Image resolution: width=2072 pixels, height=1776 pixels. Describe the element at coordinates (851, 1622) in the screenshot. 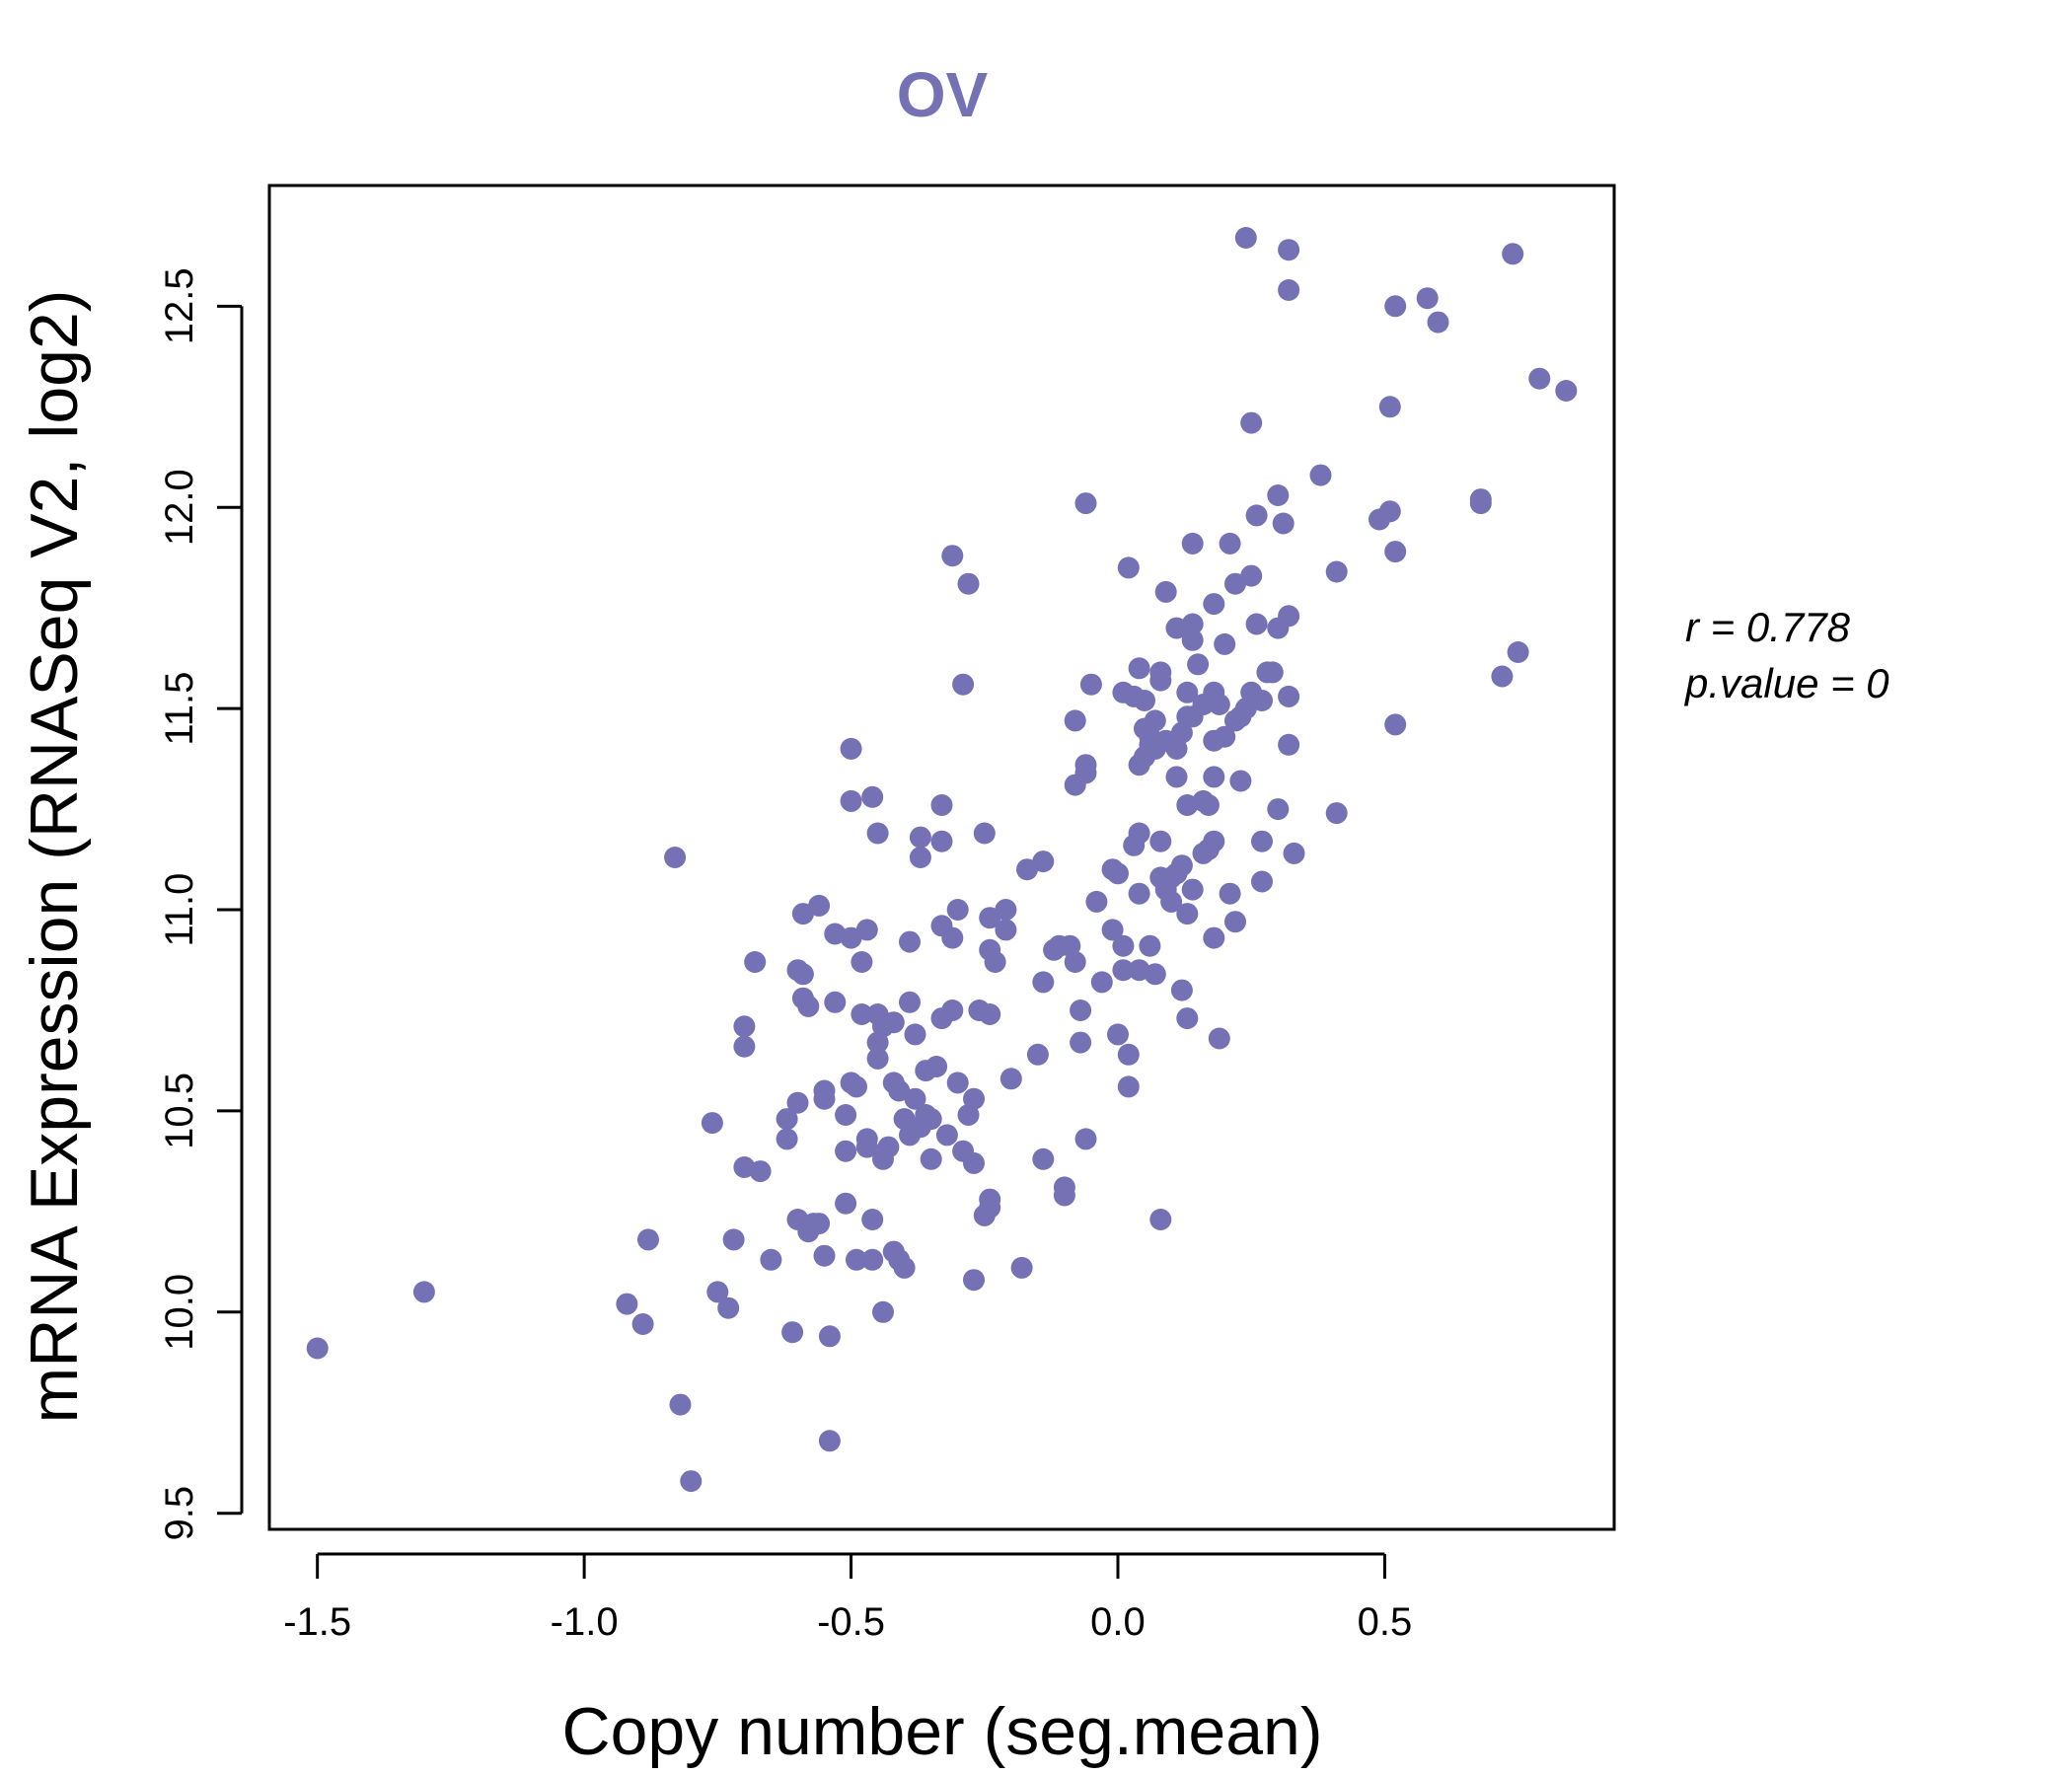

I see `x-tick-label: -0.5` at that location.